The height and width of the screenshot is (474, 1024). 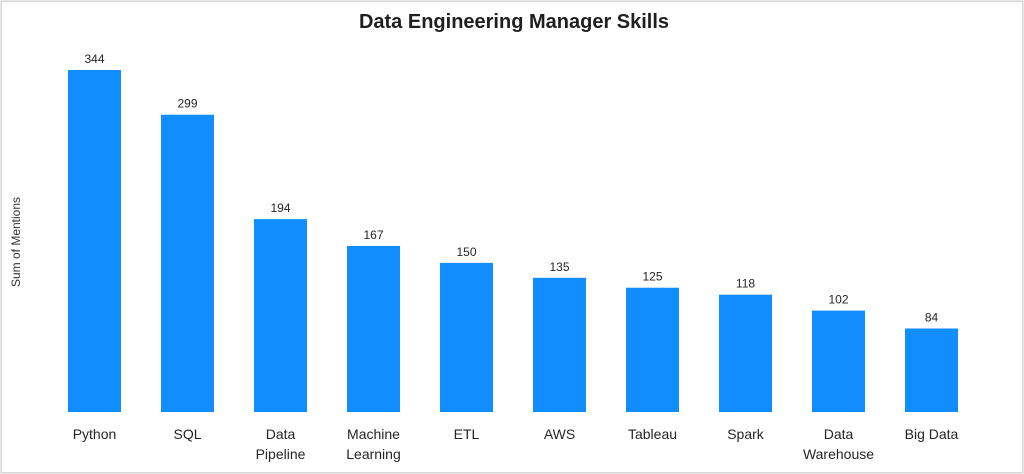 What do you see at coordinates (559, 434) in the screenshot?
I see `x-tick-label-aws: AWS` at bounding box center [559, 434].